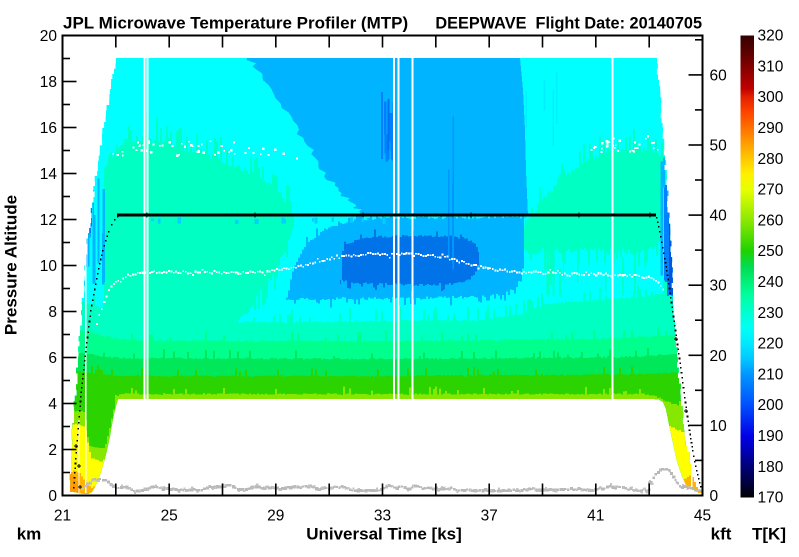  What do you see at coordinates (29, 534) in the screenshot?
I see `svg-text: km` at bounding box center [29, 534].